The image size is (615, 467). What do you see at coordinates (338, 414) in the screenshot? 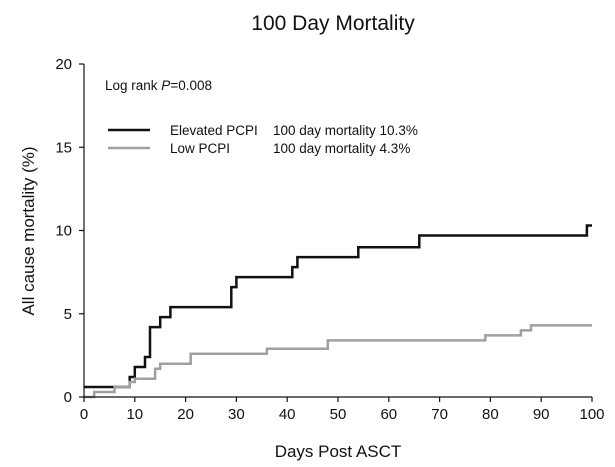
I see `x-tick-label: 50` at bounding box center [338, 414].